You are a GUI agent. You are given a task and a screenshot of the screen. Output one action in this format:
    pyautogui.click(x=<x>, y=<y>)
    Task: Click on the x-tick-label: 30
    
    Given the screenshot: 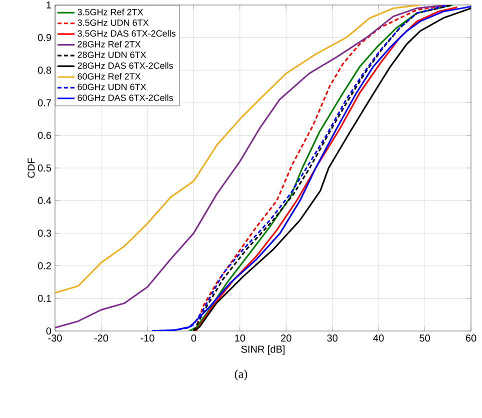 What is the action you would take?
    pyautogui.click(x=332, y=338)
    